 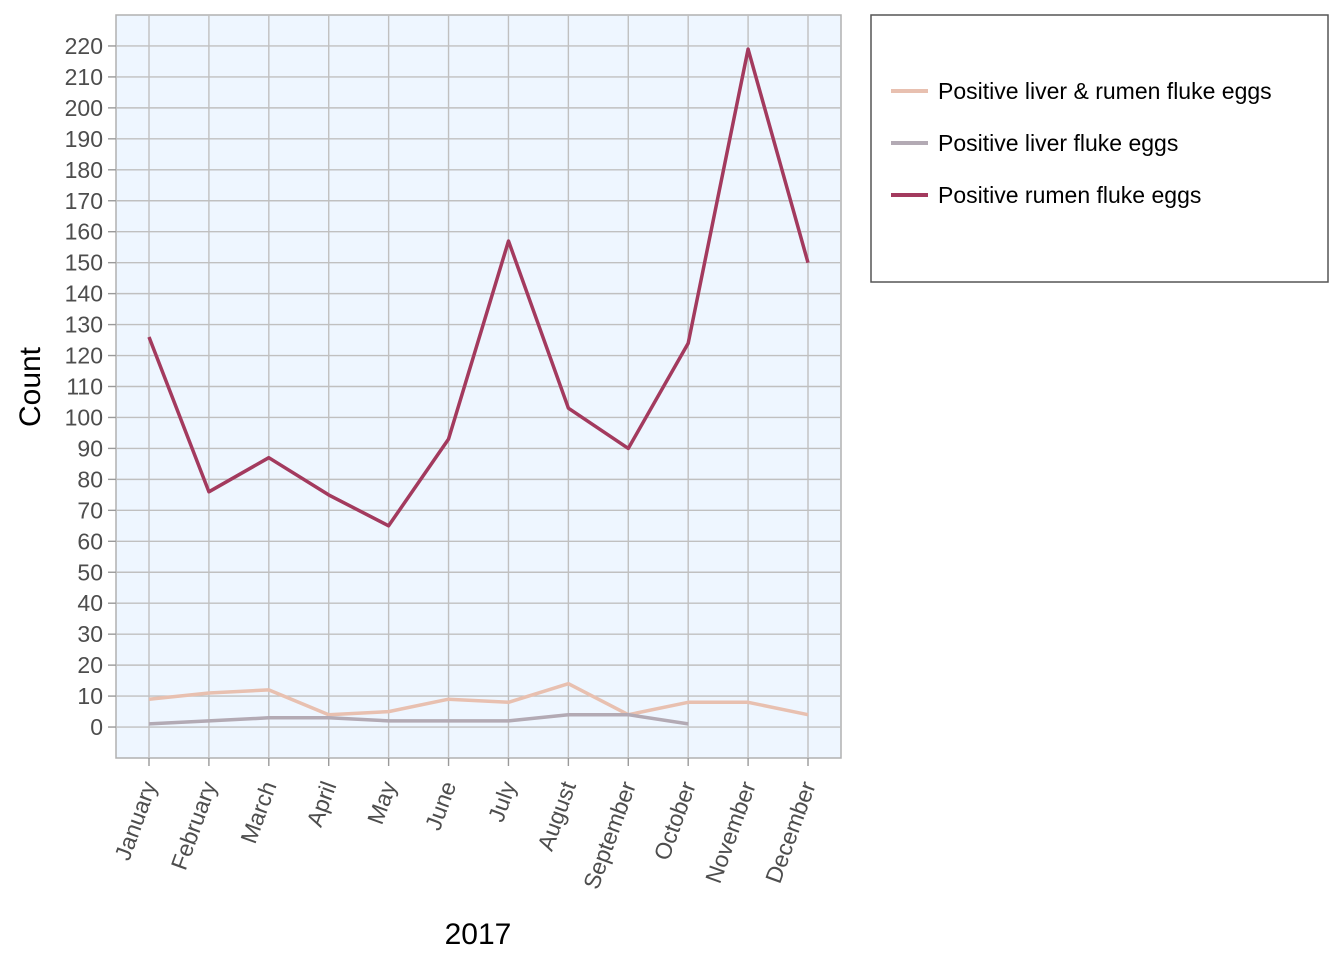 I want to click on y-tick-label: 60, so click(x=90, y=541).